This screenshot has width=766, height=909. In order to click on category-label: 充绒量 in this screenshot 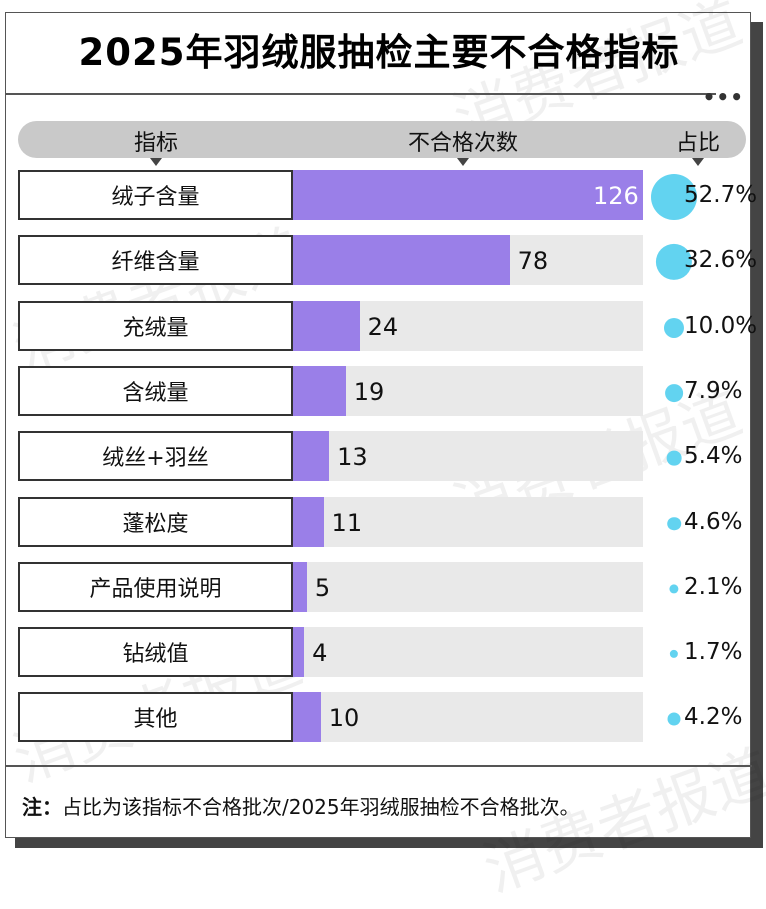, I will do `click(155, 325)`.